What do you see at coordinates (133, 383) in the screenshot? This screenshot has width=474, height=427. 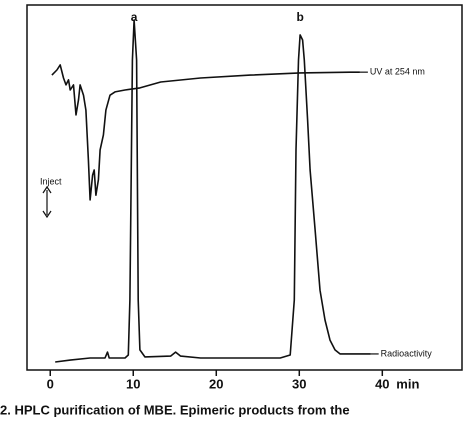 I see `x-tick-label: 10` at bounding box center [133, 383].